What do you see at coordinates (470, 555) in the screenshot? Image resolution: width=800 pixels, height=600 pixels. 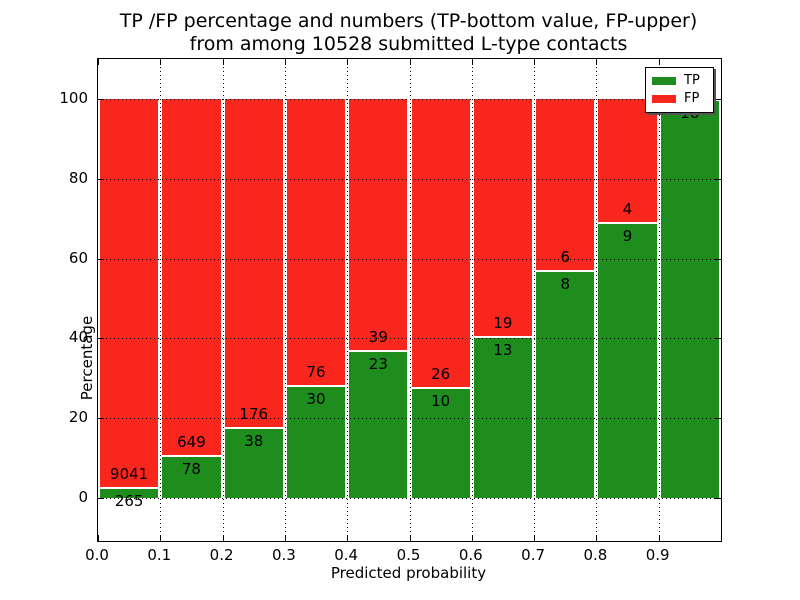 I see `x-tick-label: 0.6` at bounding box center [470, 555].